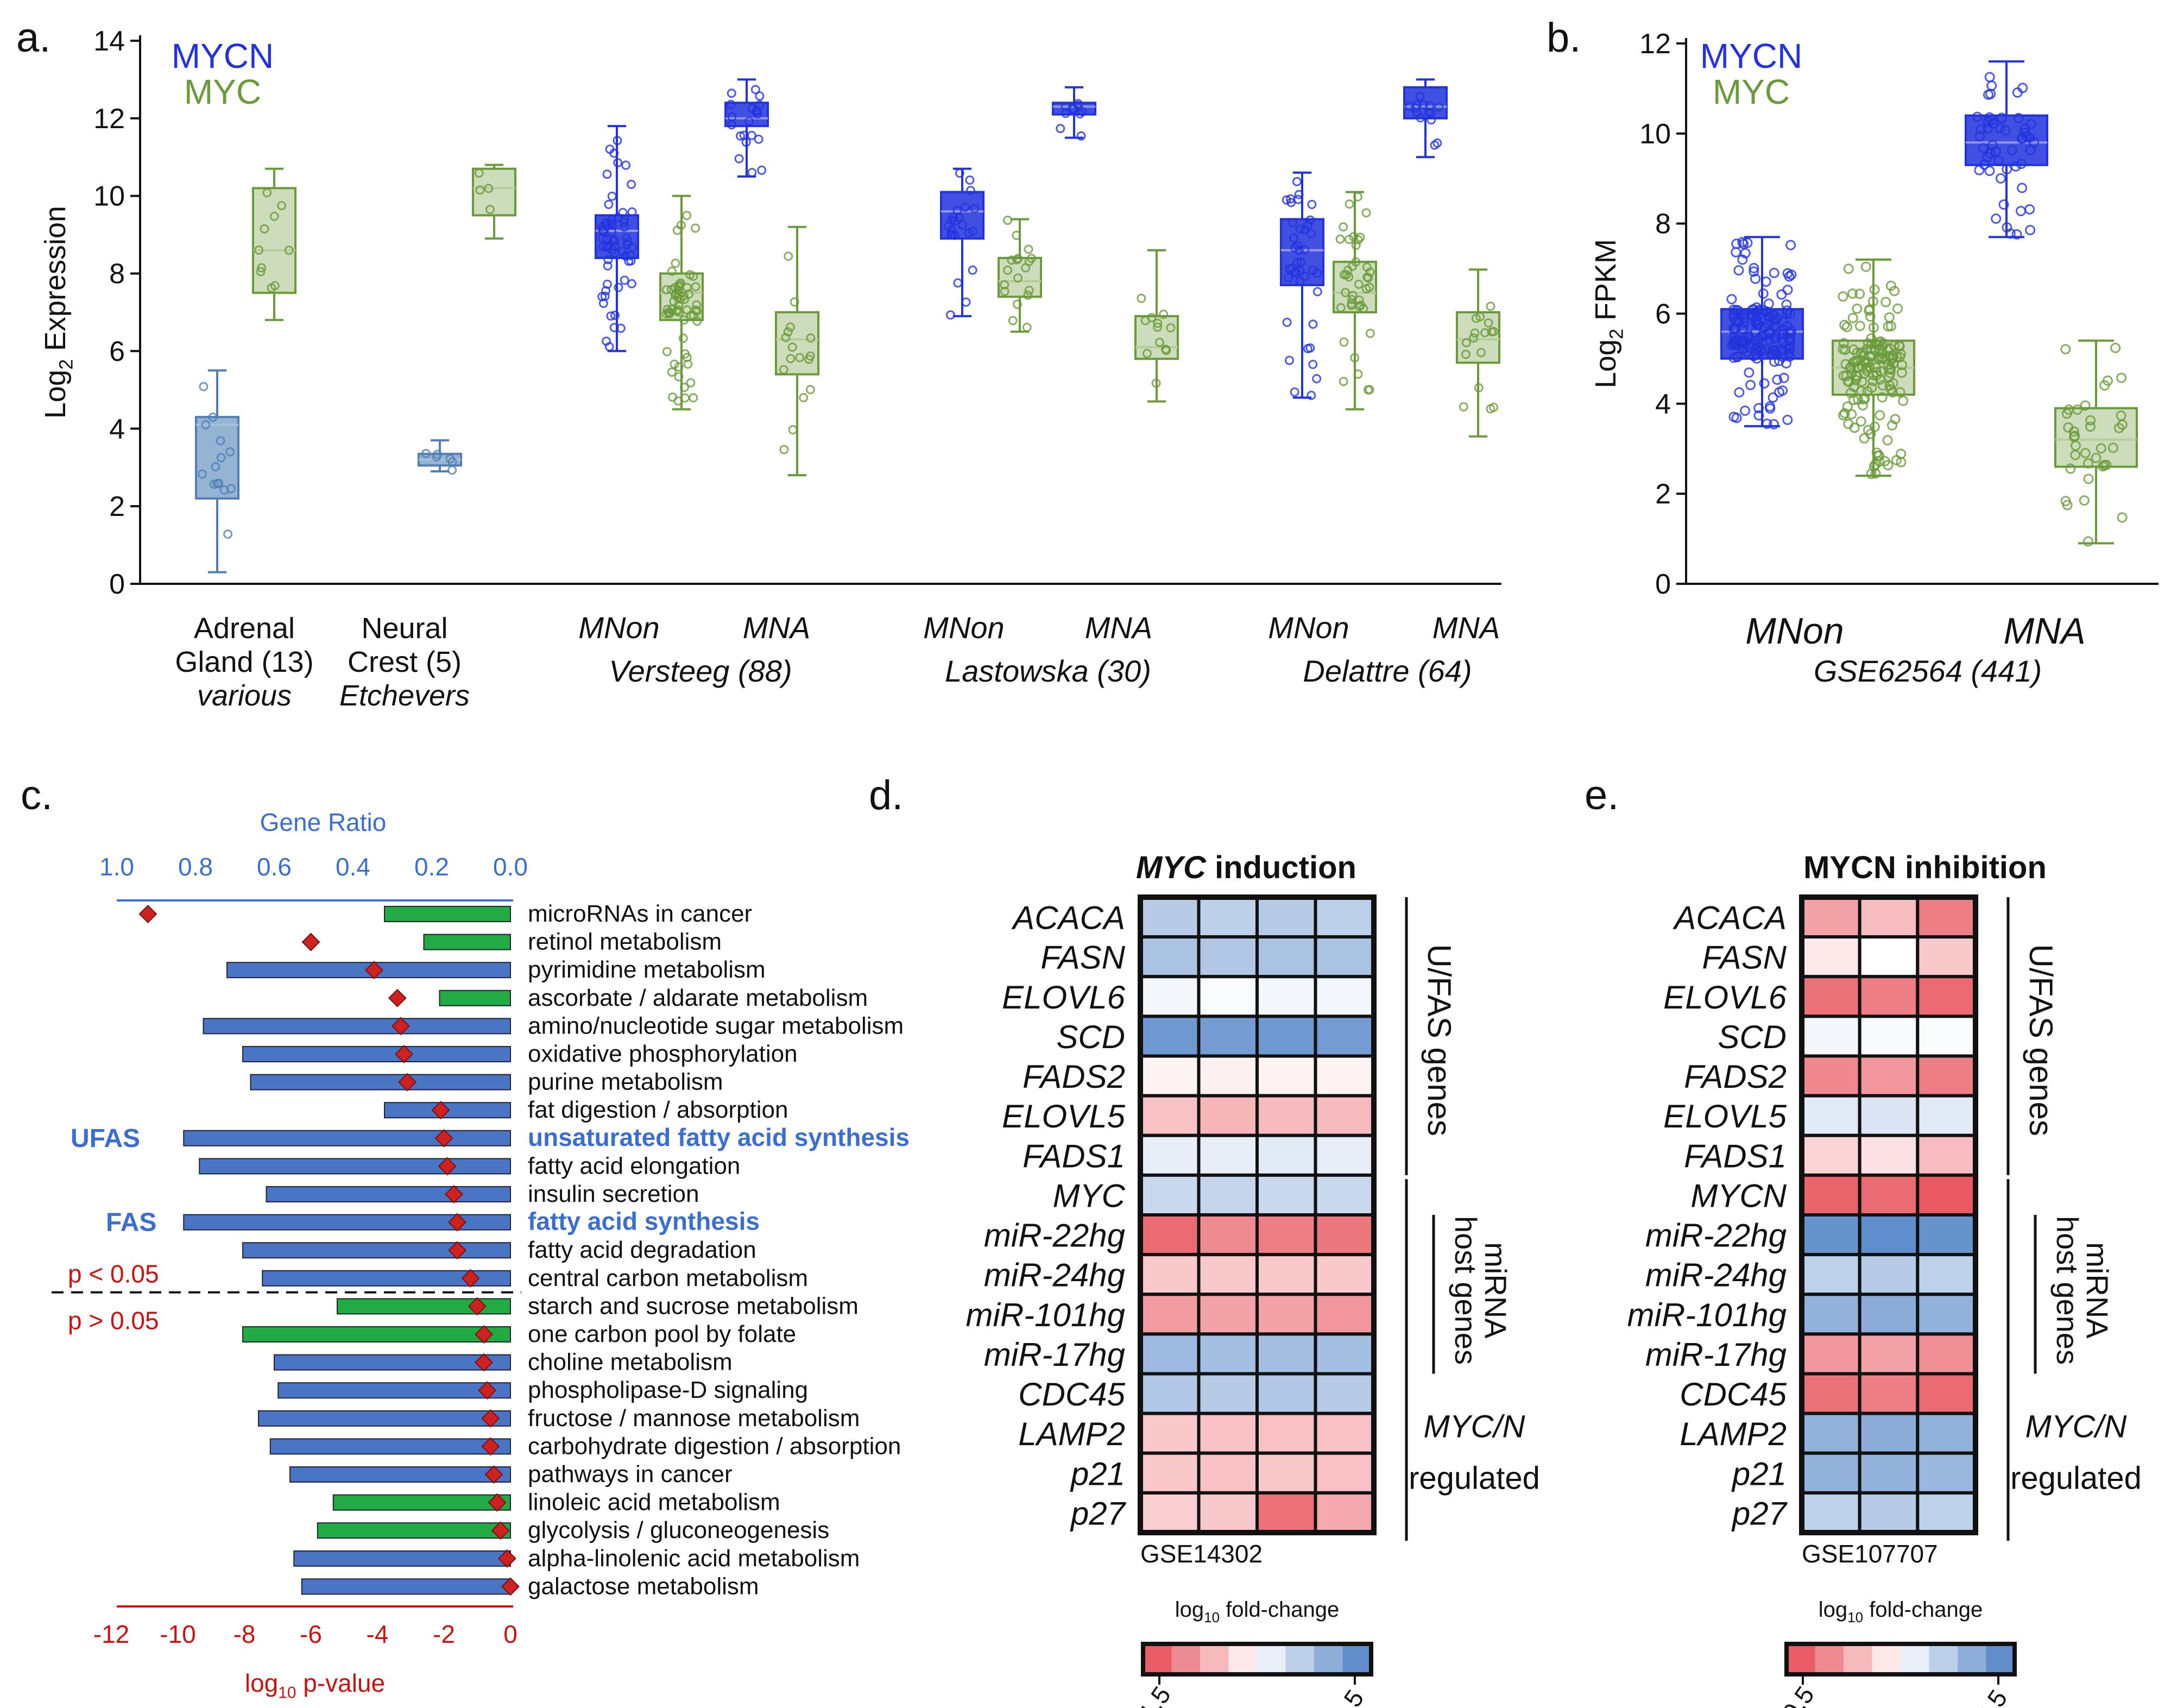 The image size is (2171, 1708). What do you see at coordinates (1735, 1076) in the screenshot?
I see `row-label: FADS2` at bounding box center [1735, 1076].